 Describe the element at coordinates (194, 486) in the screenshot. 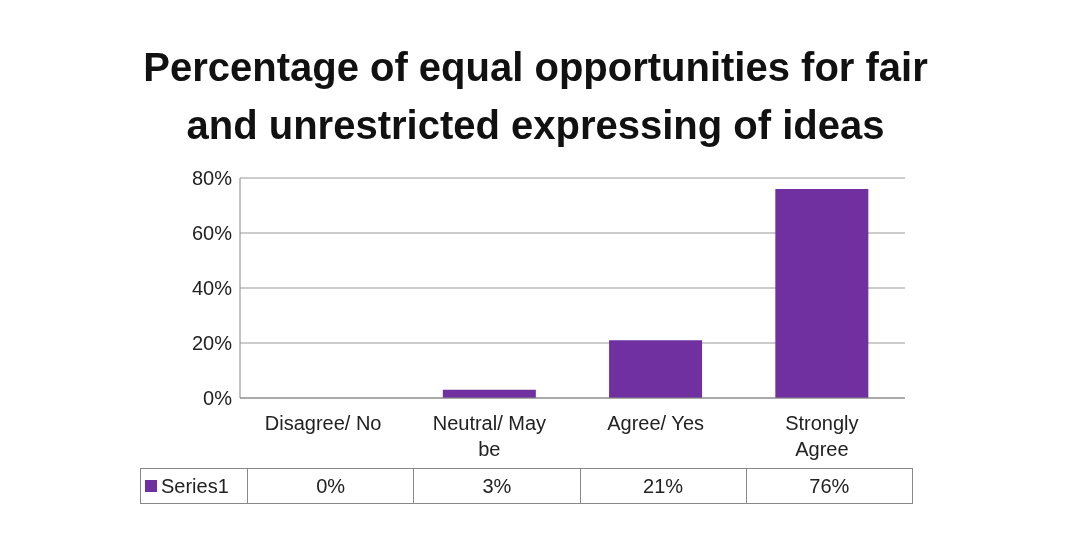

I see `legend-label: Series1` at that location.